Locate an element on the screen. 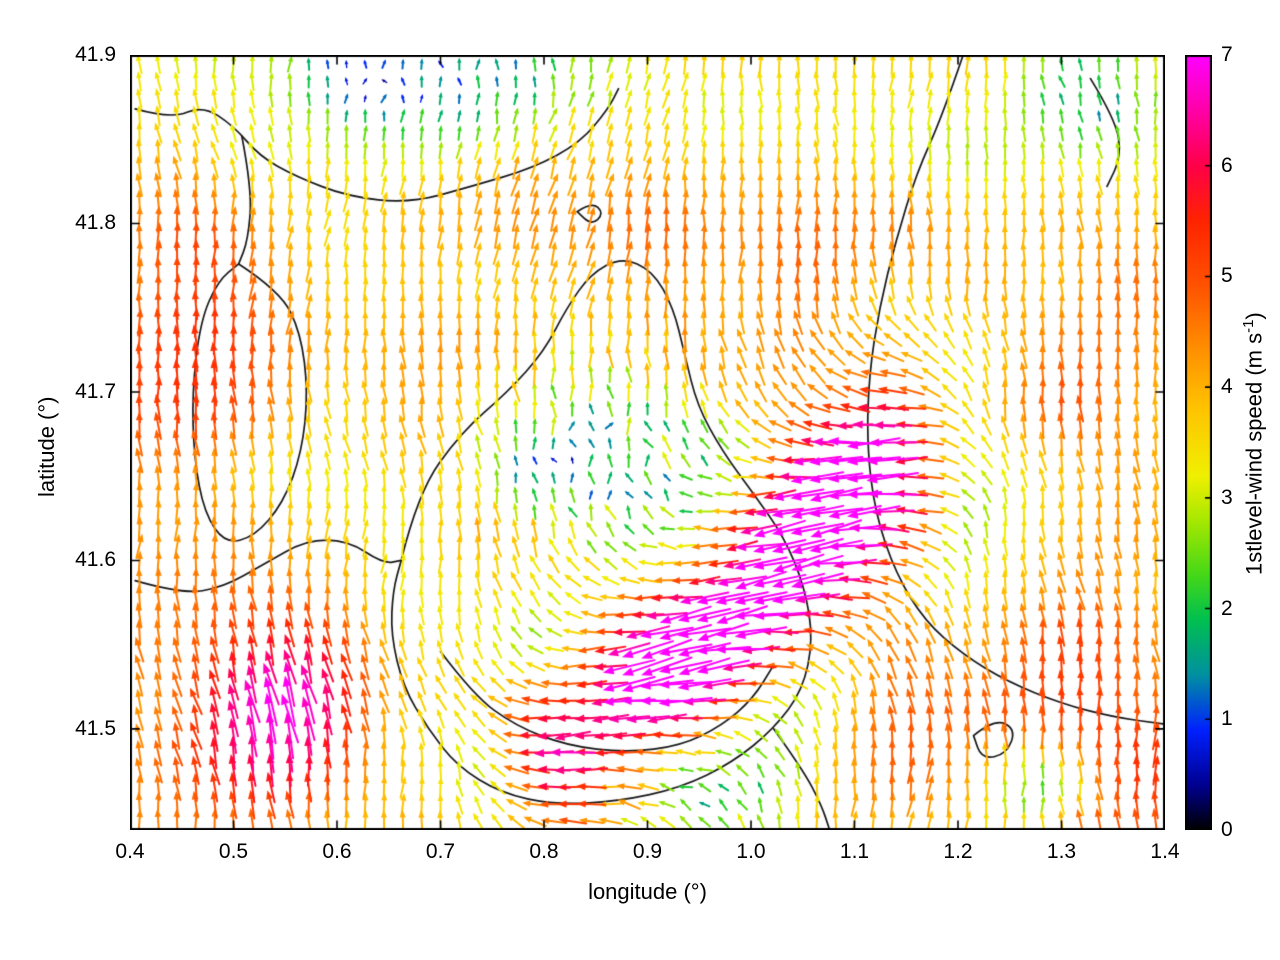 The height and width of the screenshot is (960, 1280). colorbar-tick-label: 6 is located at coordinates (1227, 165).